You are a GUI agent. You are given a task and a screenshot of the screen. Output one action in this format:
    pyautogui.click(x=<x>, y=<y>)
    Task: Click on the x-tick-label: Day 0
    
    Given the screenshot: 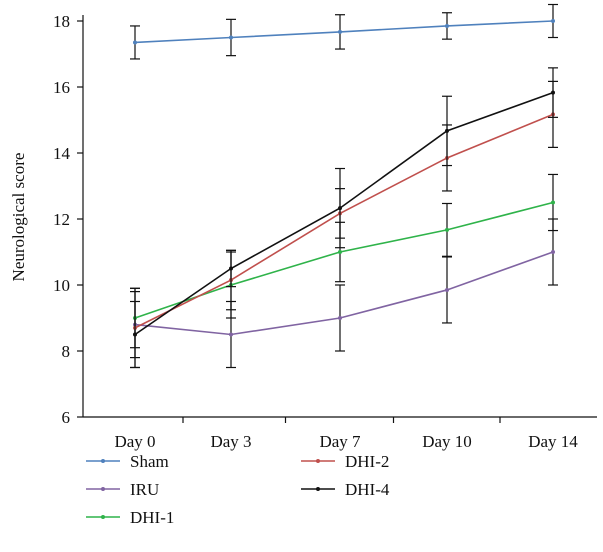 What is the action you would take?
    pyautogui.click(x=134, y=441)
    